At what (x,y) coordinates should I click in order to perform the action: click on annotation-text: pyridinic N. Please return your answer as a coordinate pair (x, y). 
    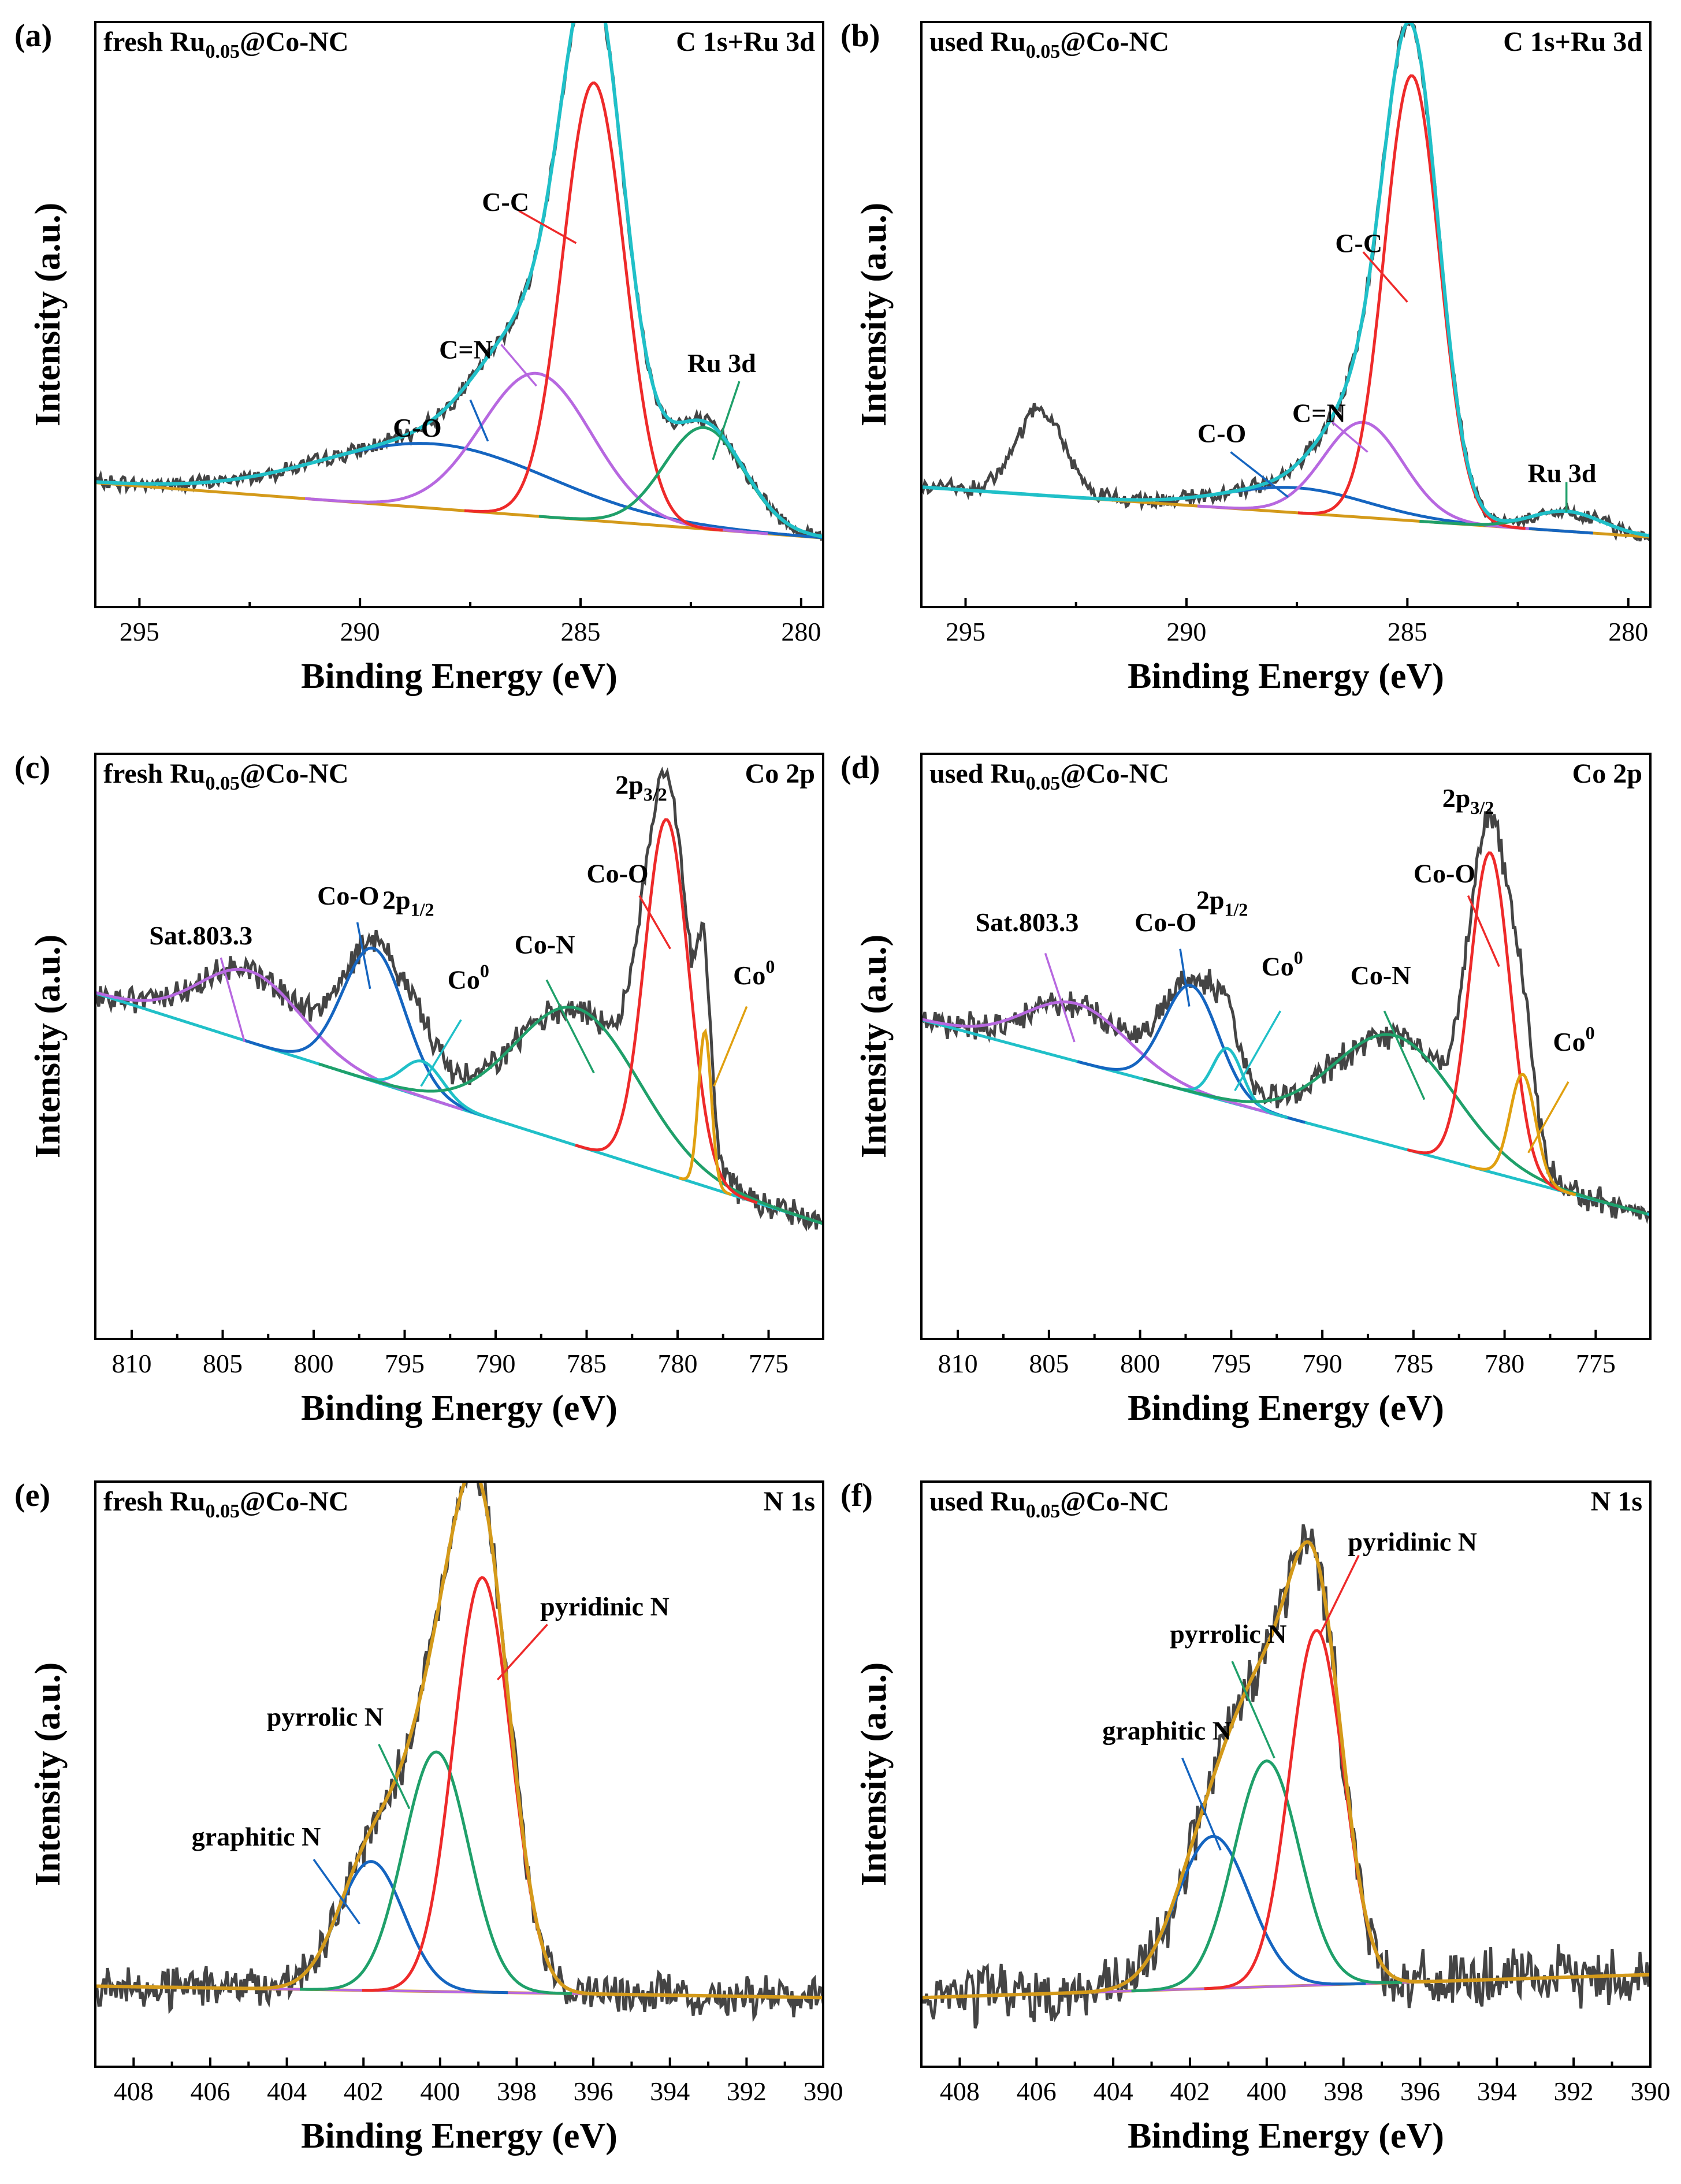
    Looking at the image, I should click on (1412, 1542).